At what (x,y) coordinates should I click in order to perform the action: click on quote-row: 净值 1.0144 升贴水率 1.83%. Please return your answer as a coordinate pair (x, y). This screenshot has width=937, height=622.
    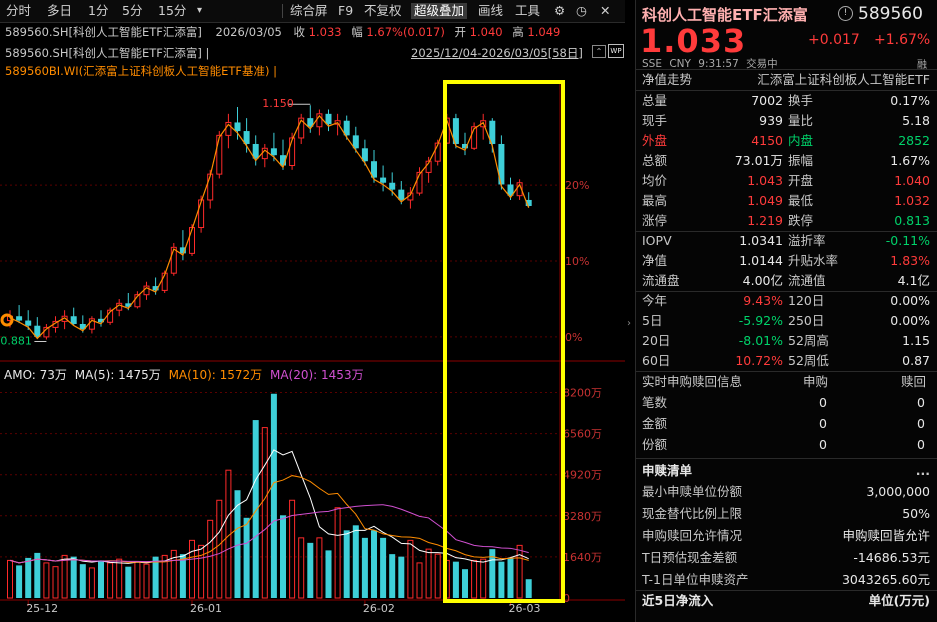
    Looking at the image, I should click on (786, 261).